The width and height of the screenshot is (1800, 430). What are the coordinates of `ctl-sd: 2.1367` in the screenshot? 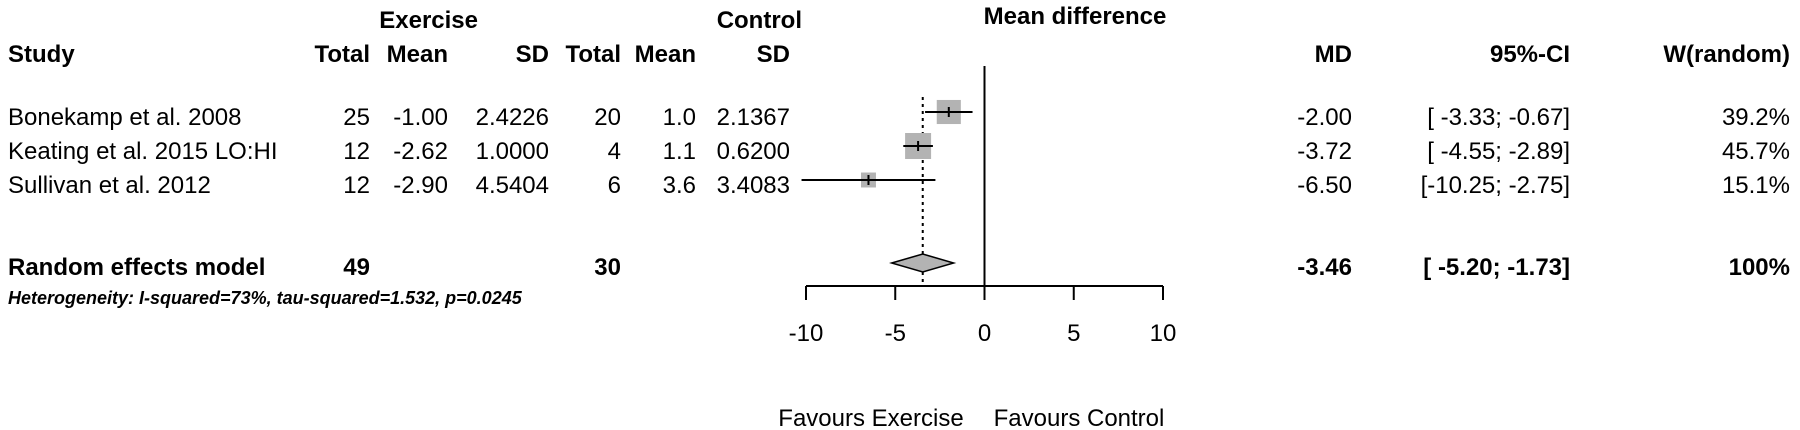 It's located at (753, 117).